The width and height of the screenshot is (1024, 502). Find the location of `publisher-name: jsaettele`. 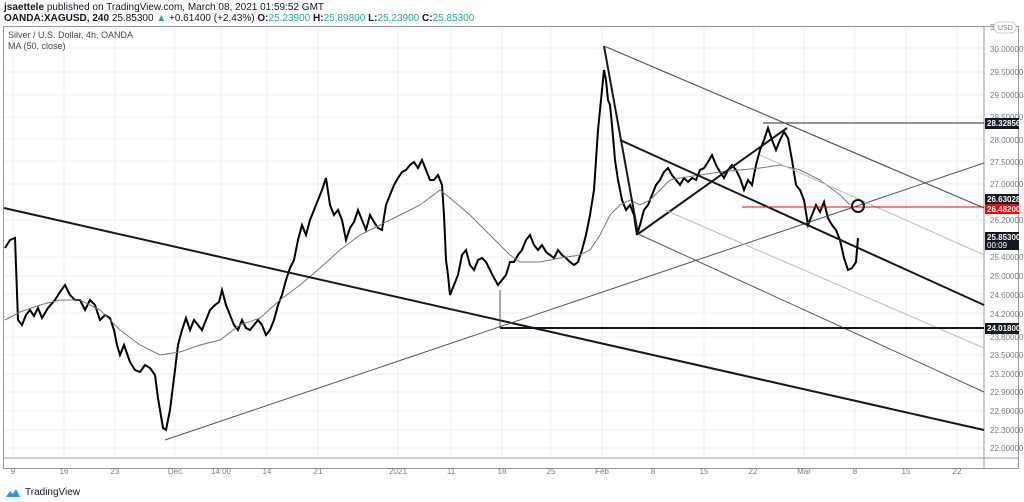

publisher-name: jsaettele is located at coordinates (24, 7).